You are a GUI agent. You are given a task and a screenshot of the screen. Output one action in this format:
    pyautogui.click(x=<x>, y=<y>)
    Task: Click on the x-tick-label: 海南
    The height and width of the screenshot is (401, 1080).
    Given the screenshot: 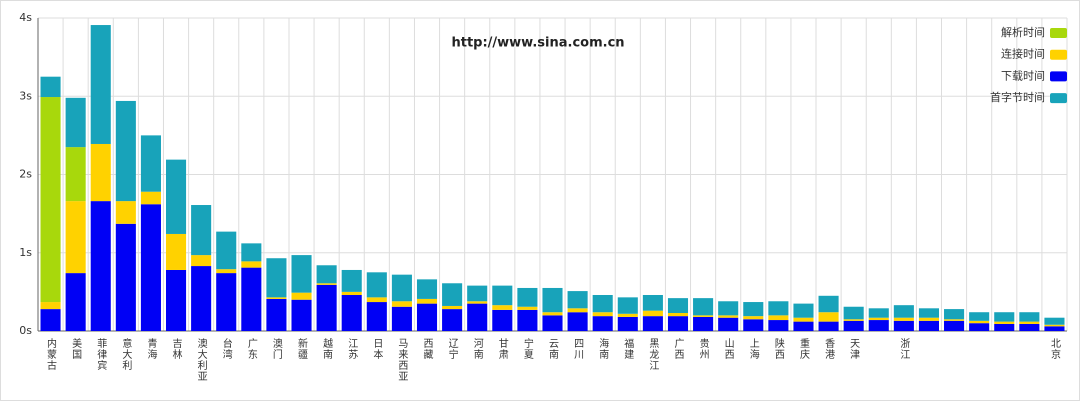 What is the action you would take?
    pyautogui.click(x=603, y=348)
    